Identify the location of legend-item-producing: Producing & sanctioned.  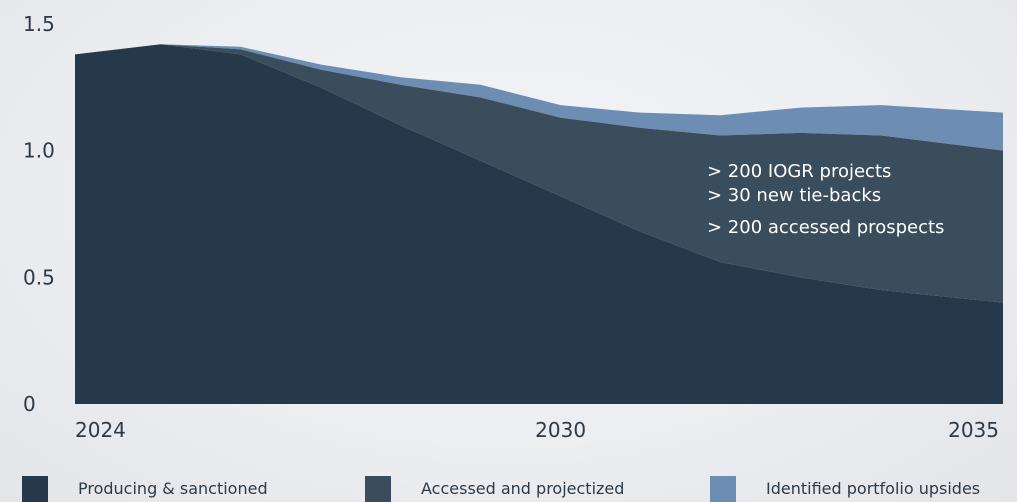
(145, 488).